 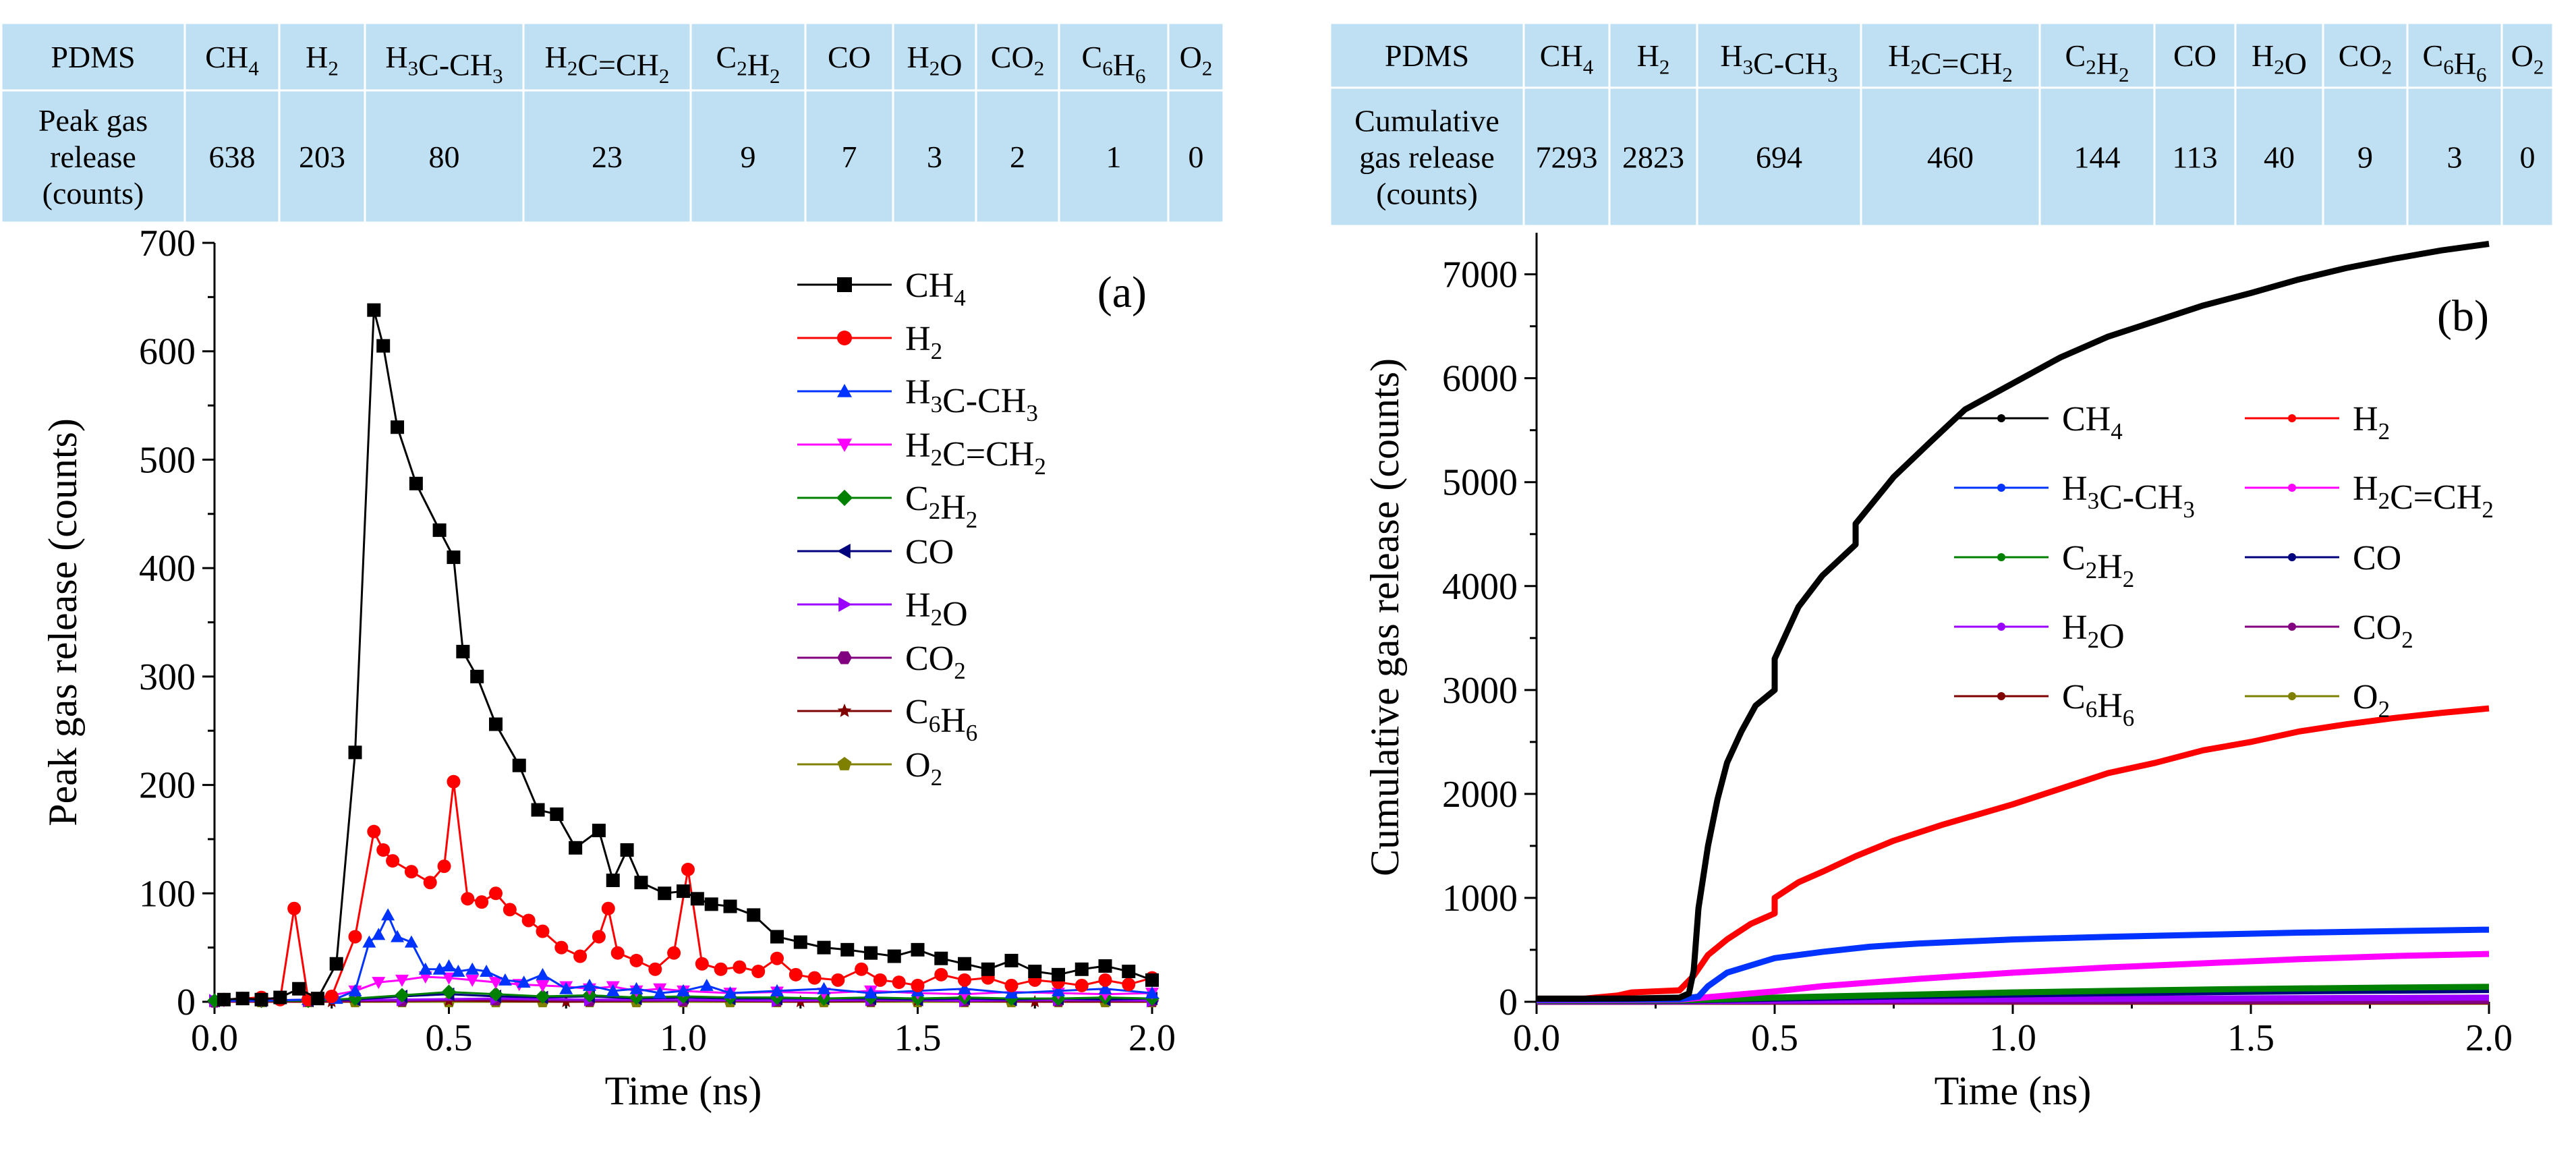 I want to click on x-tick-label: 1.5, so click(x=918, y=1038).